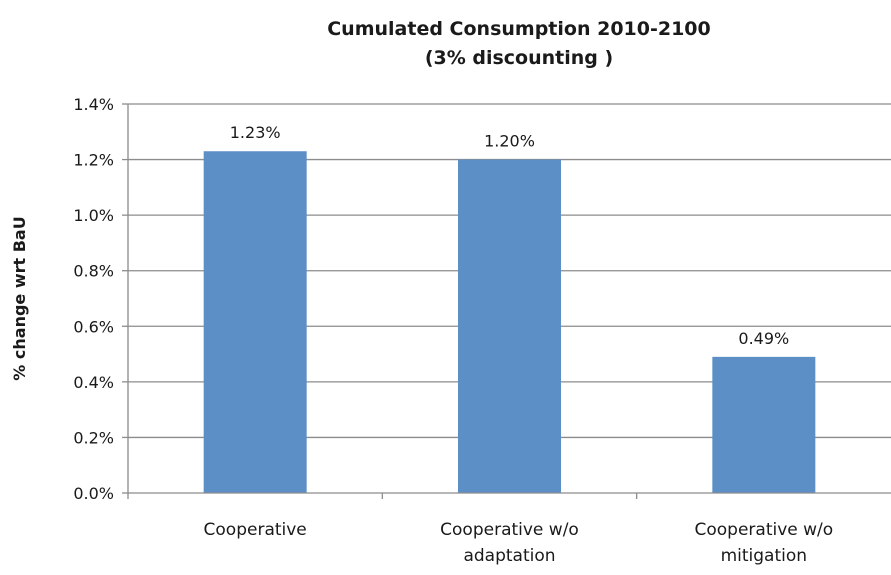 The image size is (891, 575). Describe the element at coordinates (93, 326) in the screenshot. I see `y-tick-label: 0.6%` at that location.